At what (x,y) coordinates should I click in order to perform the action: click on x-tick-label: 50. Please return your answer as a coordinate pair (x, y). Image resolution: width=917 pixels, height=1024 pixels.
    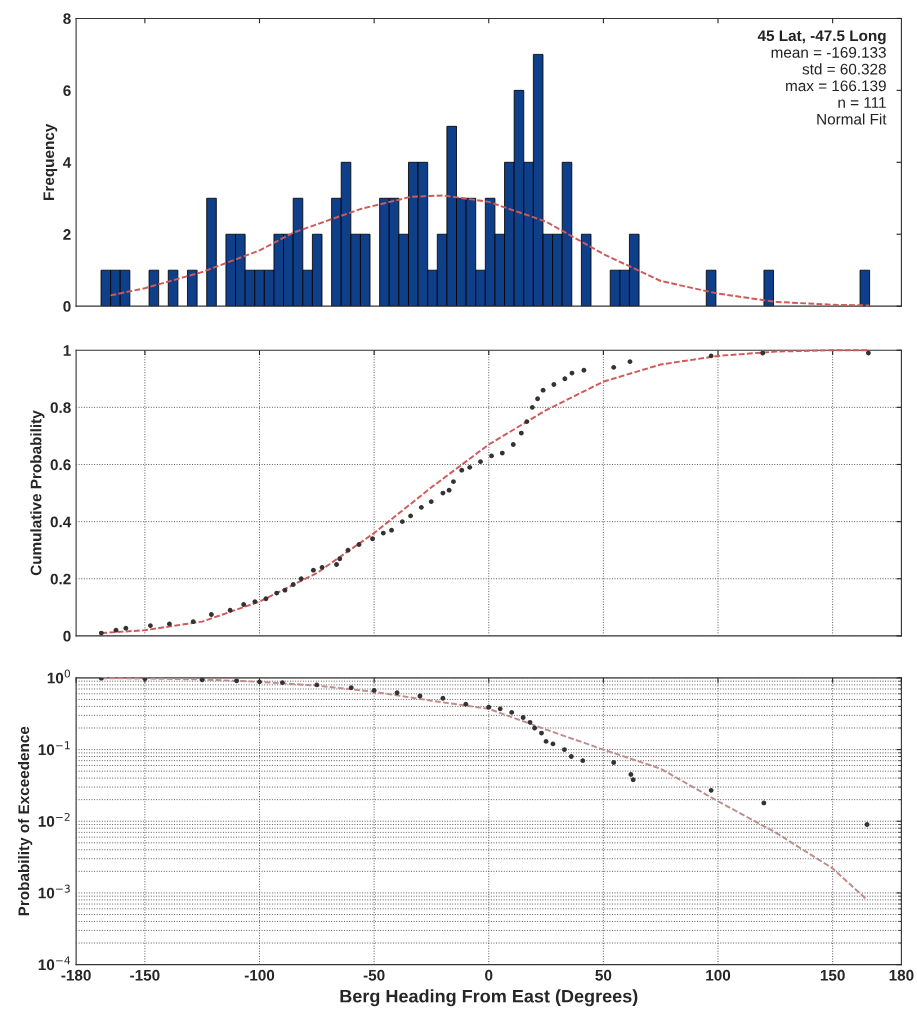
    Looking at the image, I should click on (603, 975).